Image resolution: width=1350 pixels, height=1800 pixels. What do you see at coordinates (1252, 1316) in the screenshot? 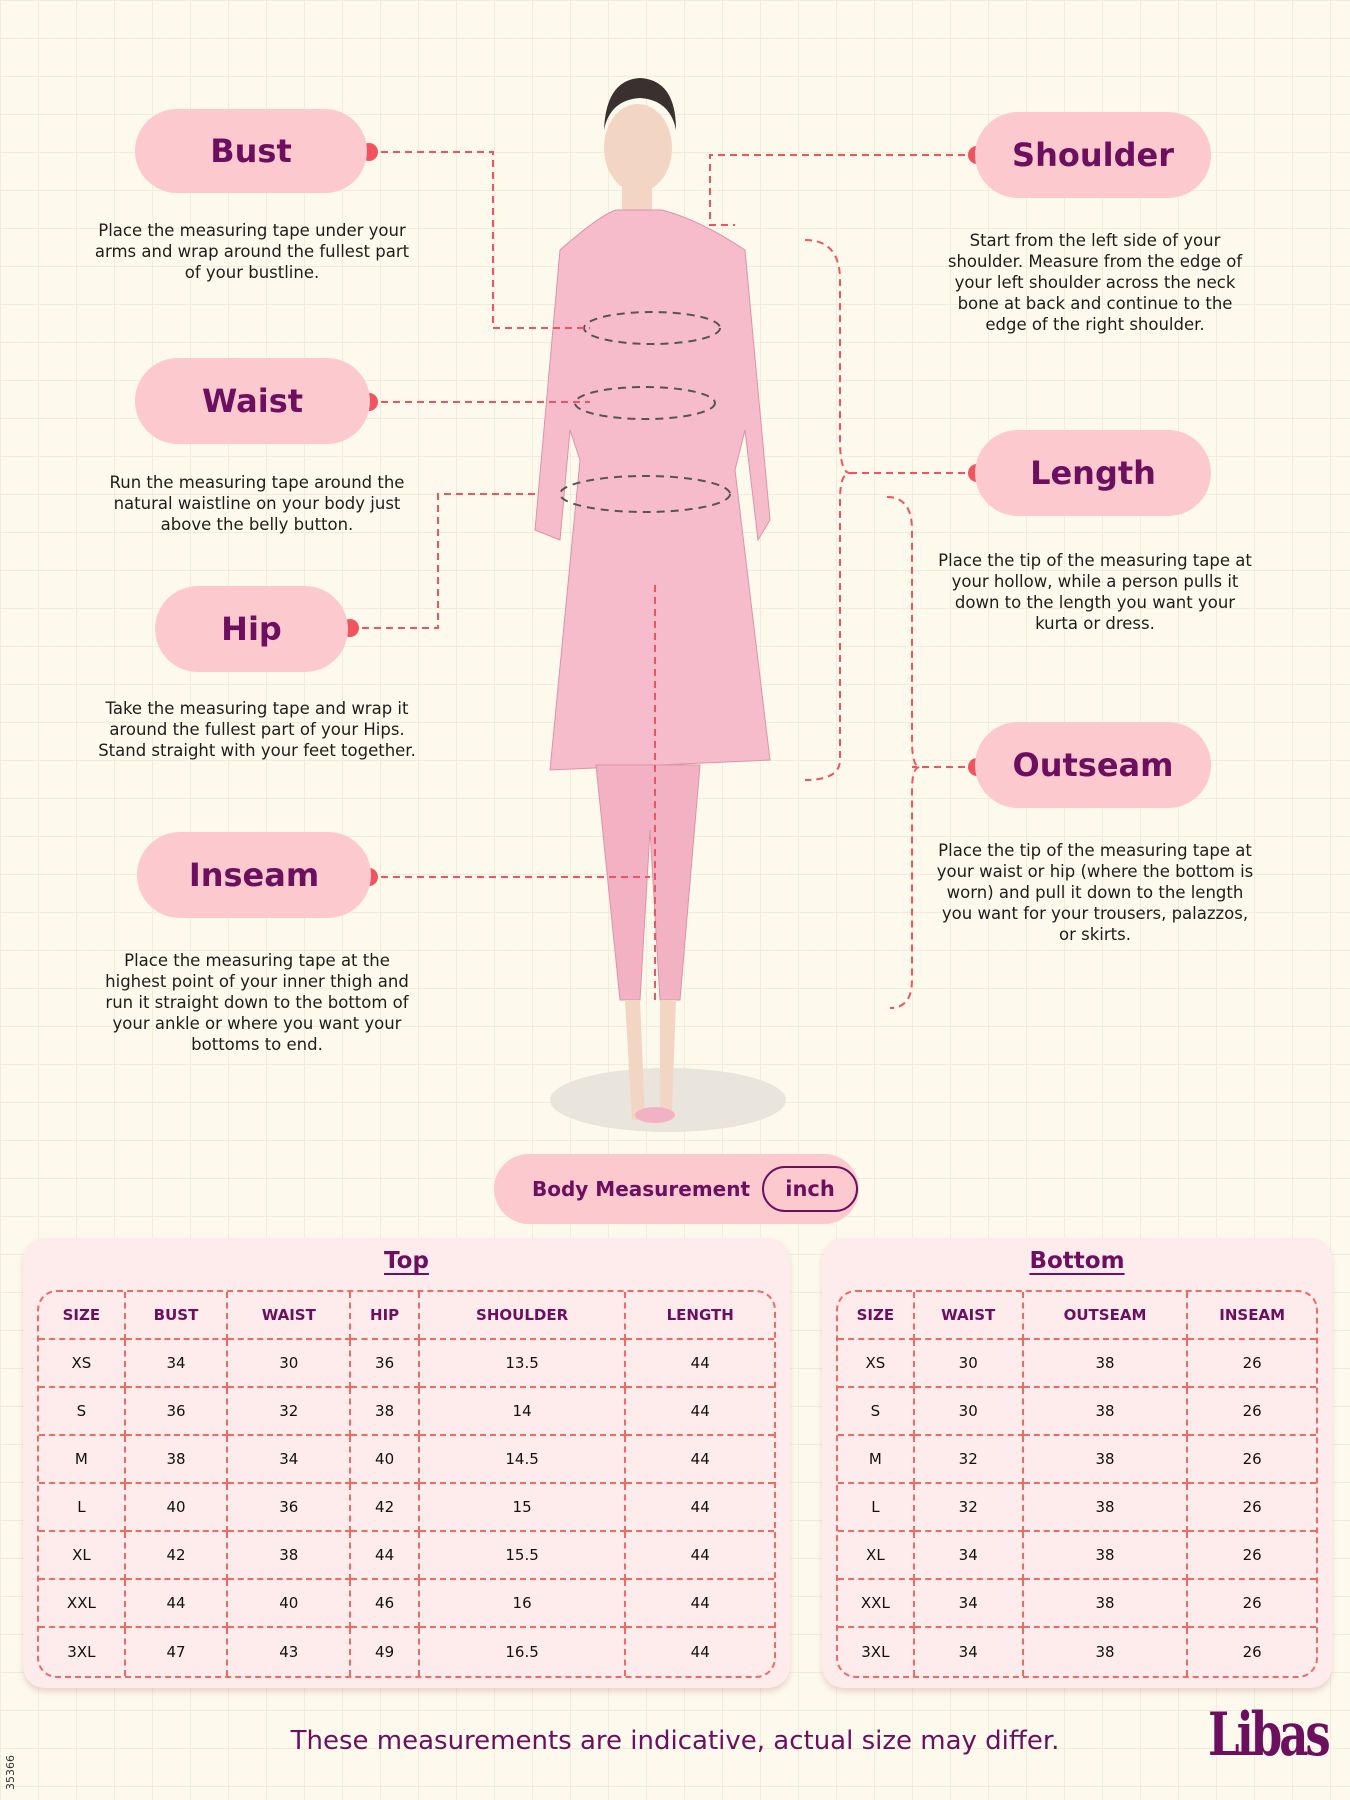
I see `column-header: INSEAM` at bounding box center [1252, 1316].